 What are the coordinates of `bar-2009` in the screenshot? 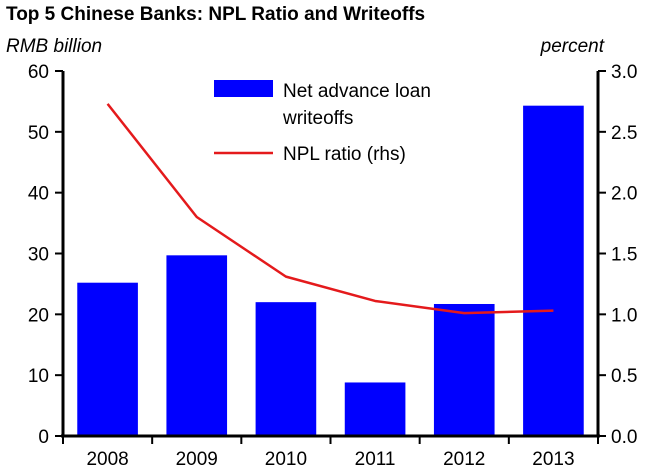 It's located at (197, 345).